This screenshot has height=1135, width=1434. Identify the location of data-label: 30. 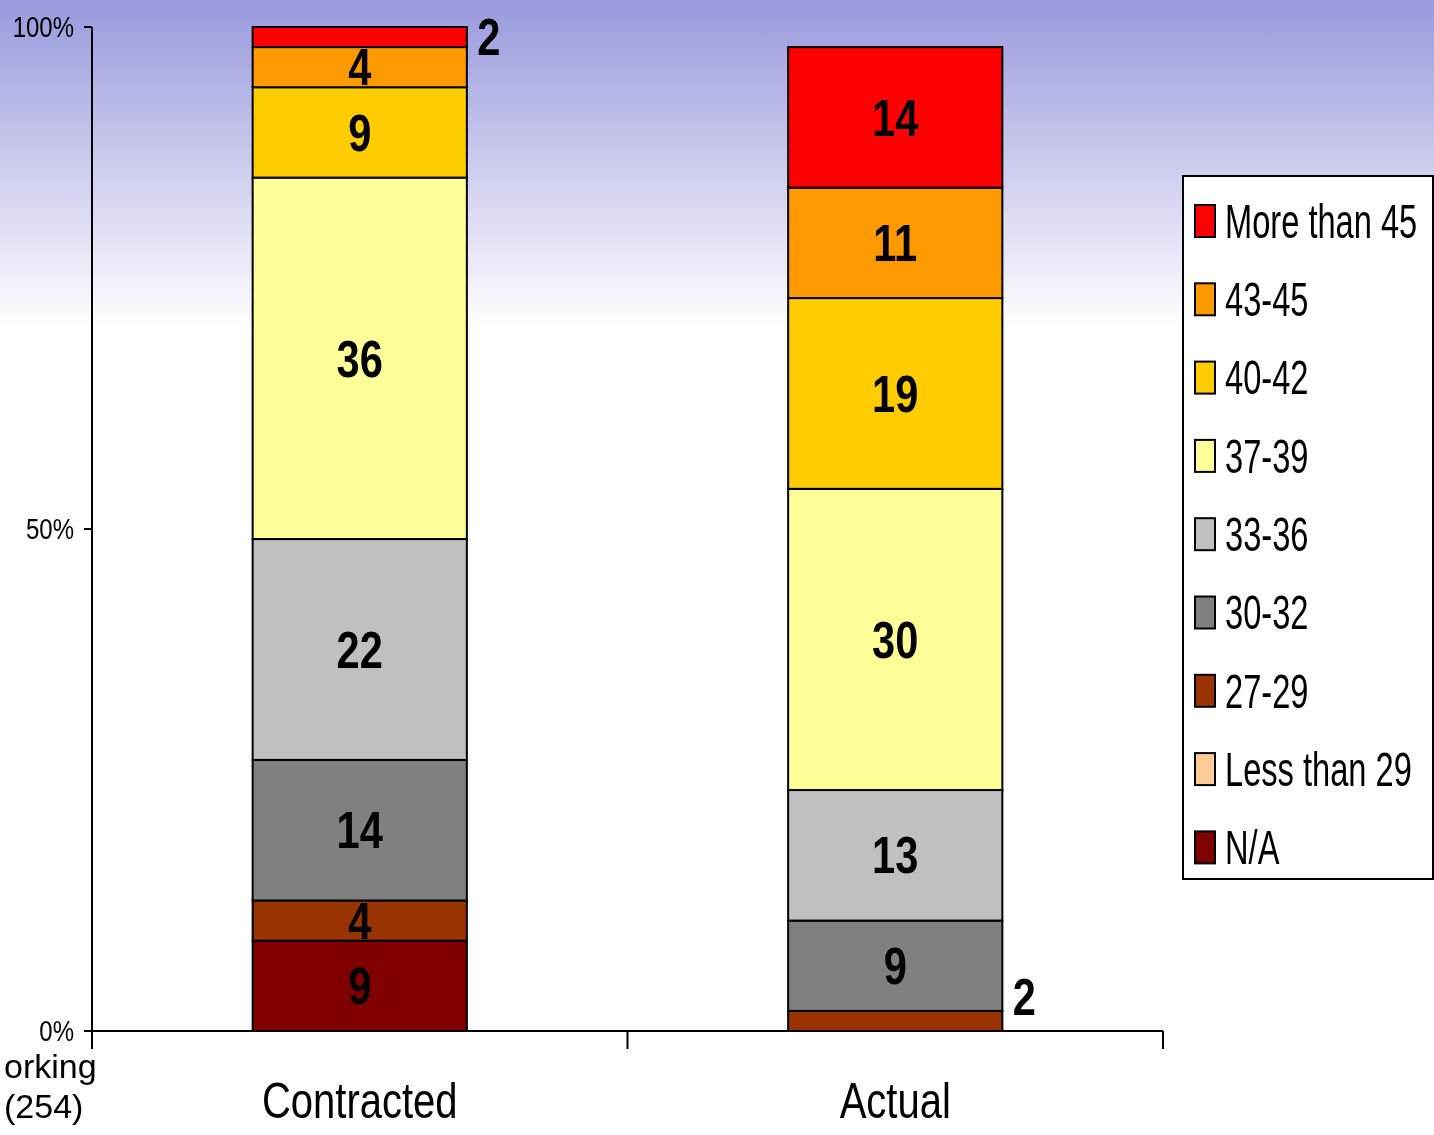
(895, 639).